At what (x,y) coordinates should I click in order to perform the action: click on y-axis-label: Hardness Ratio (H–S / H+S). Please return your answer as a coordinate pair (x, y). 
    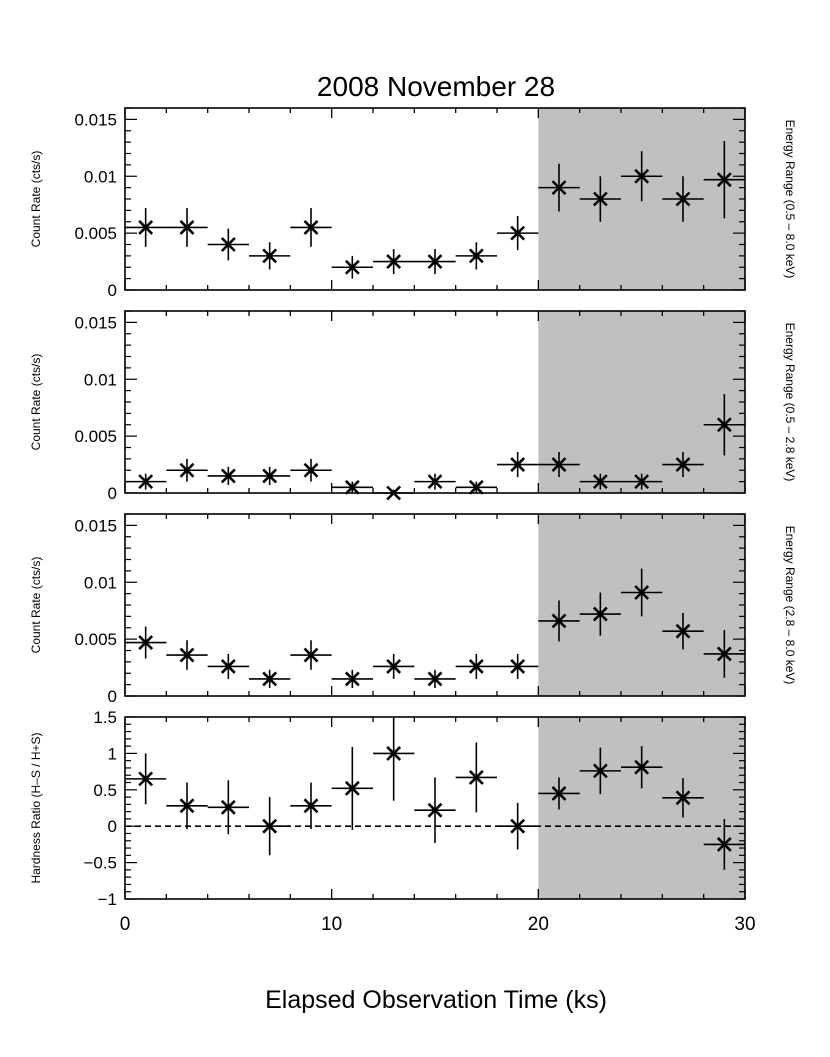
    Looking at the image, I should click on (36, 807).